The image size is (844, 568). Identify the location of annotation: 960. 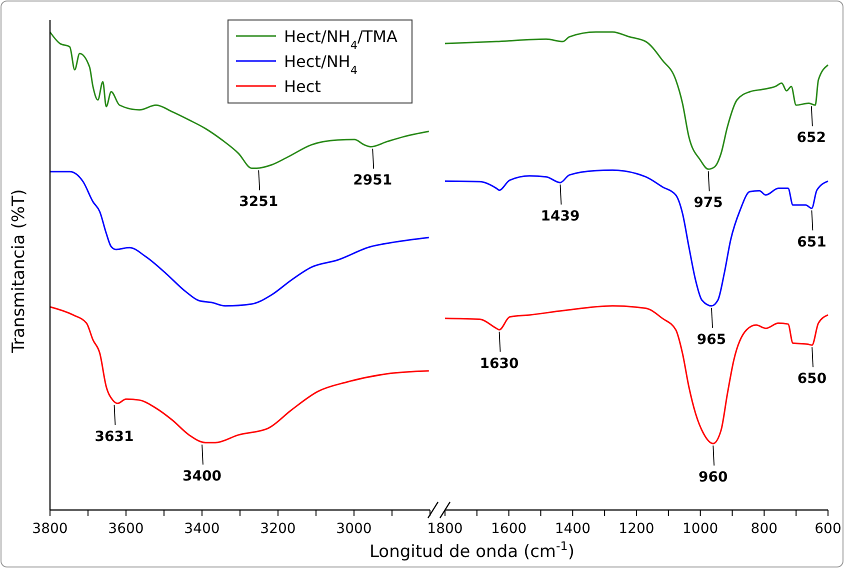
(713, 478).